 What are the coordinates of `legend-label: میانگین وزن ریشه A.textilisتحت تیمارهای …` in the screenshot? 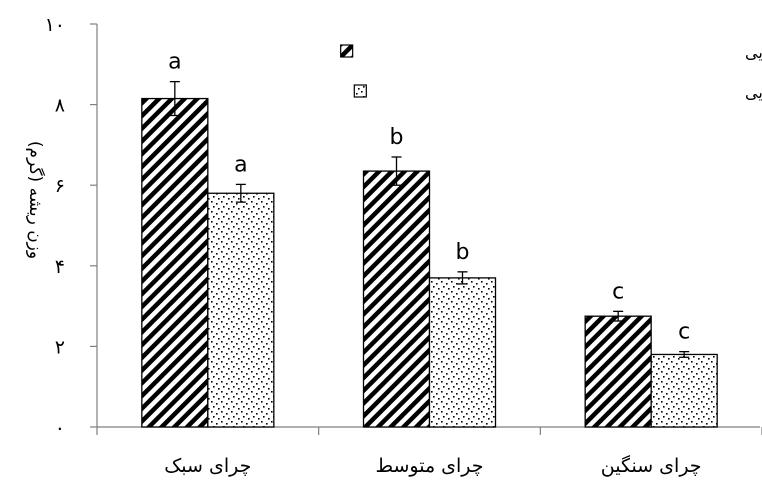 It's located at (753, 53).